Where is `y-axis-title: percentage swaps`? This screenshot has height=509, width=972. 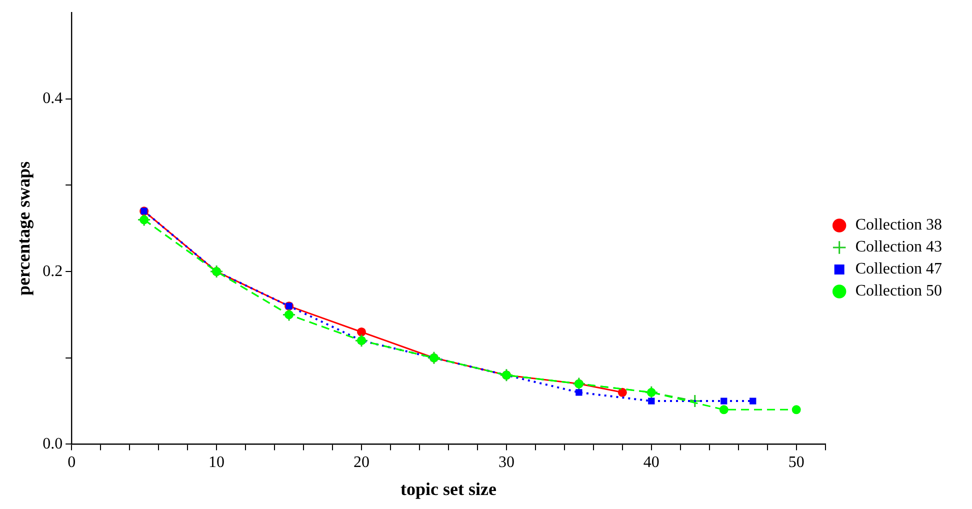
y-axis-title: percentage swaps is located at coordinates (23, 228).